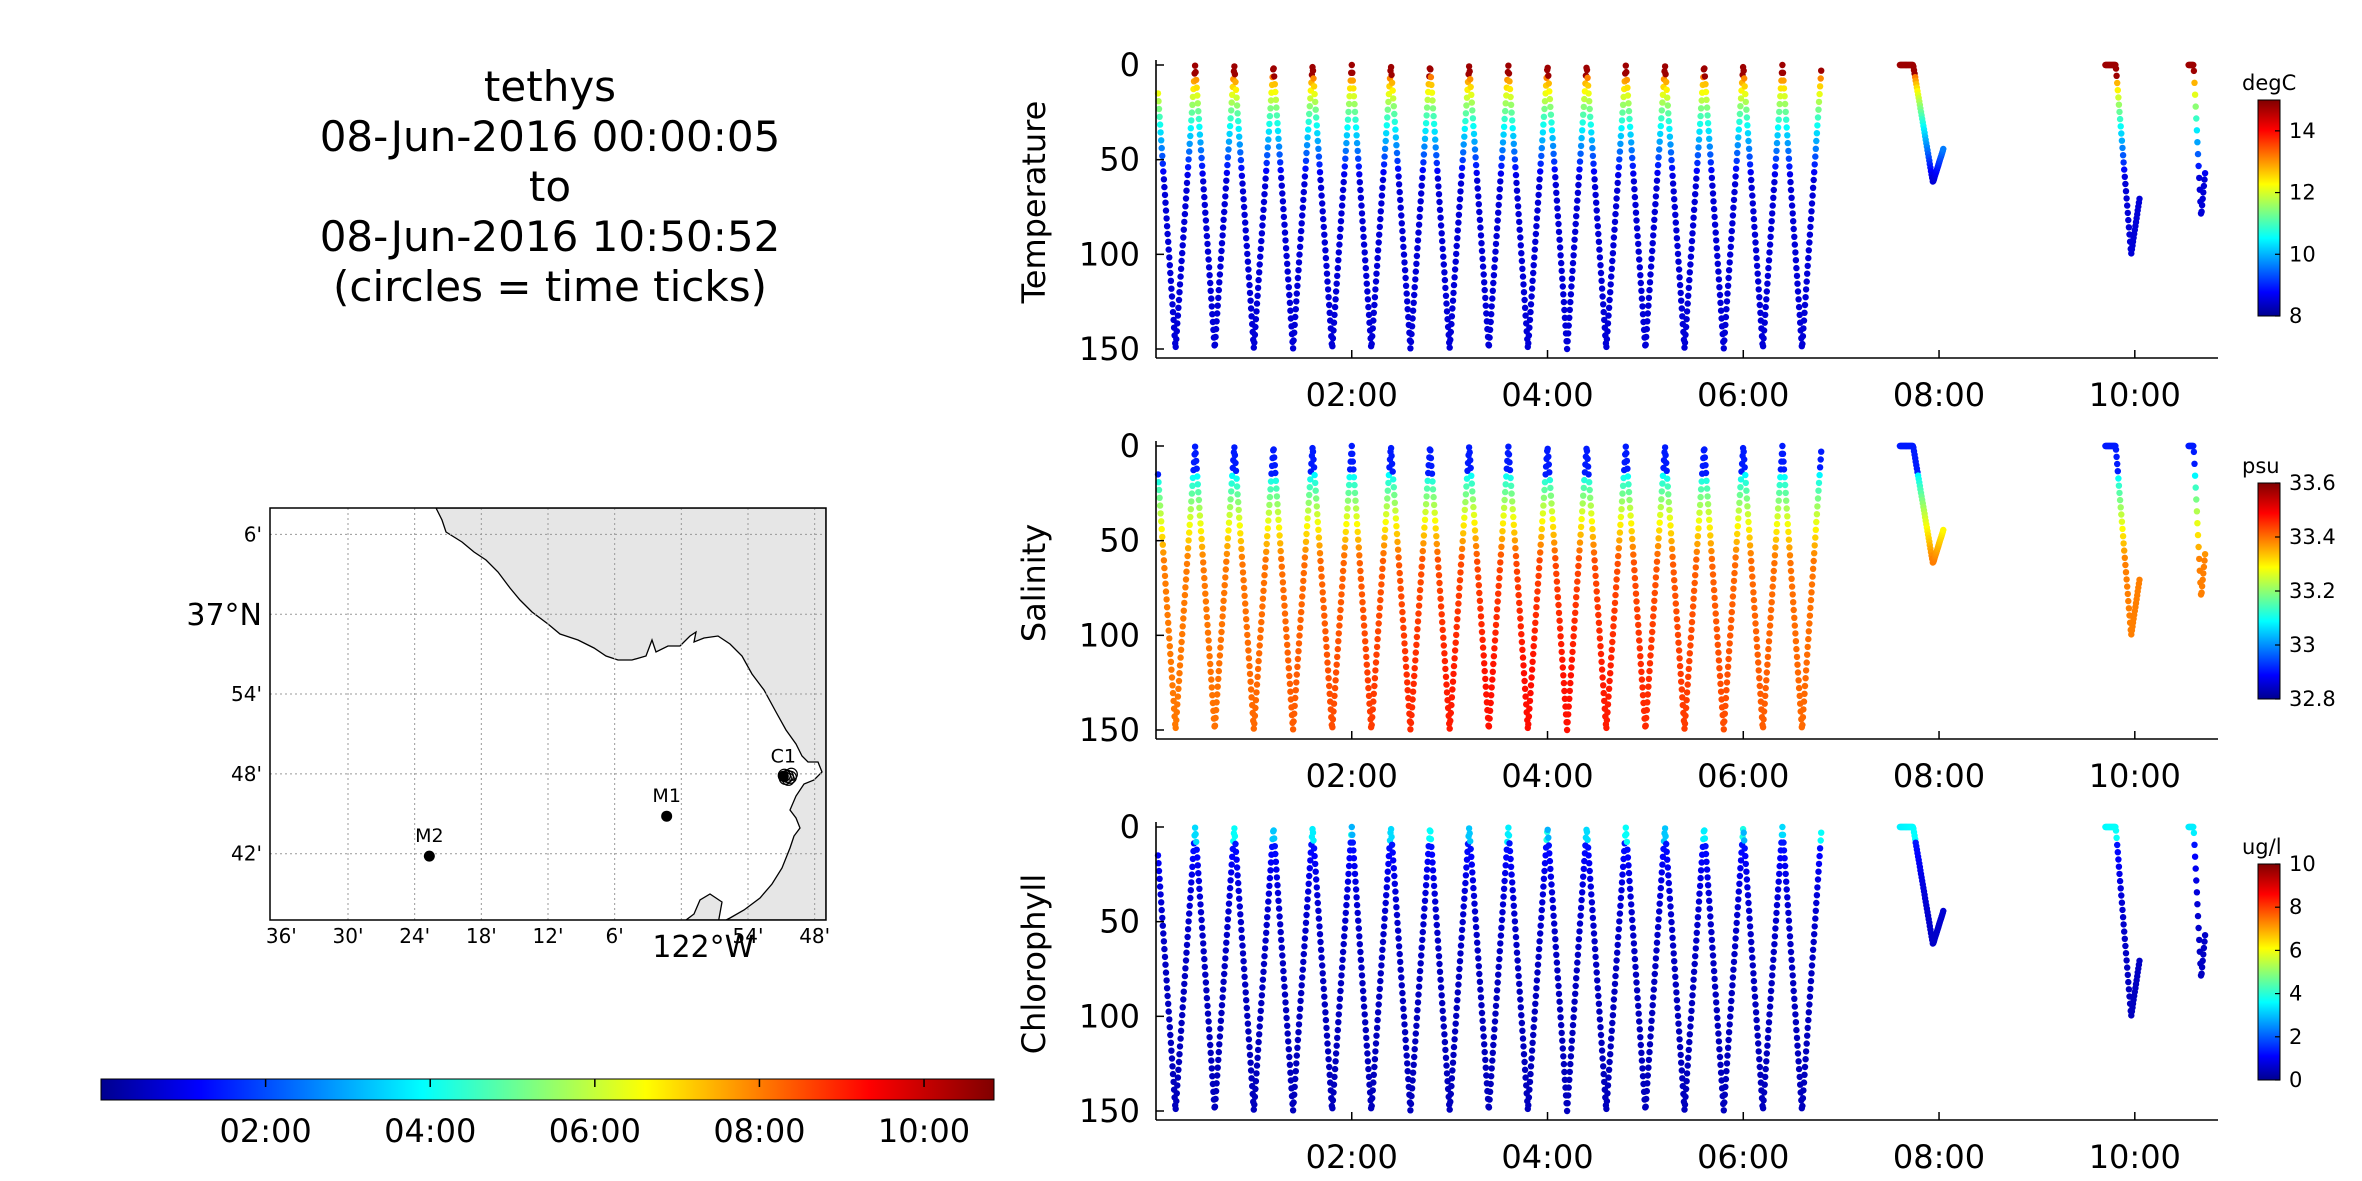  I want to click on colorbar-tick: 0, so click(2295, 1080).